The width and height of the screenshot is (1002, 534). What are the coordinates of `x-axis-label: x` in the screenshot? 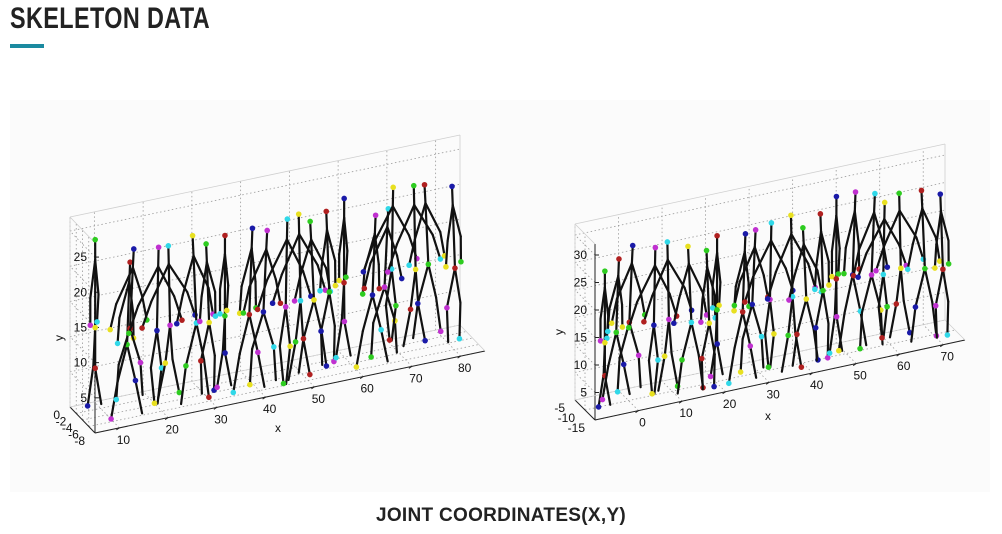 It's located at (768, 416).